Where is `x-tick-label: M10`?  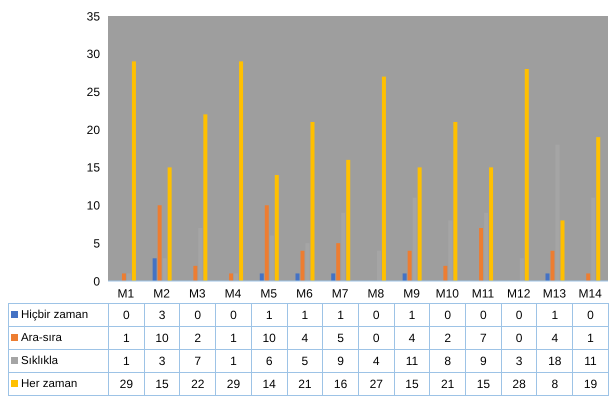
x-tick-label: M10 is located at coordinates (448, 293).